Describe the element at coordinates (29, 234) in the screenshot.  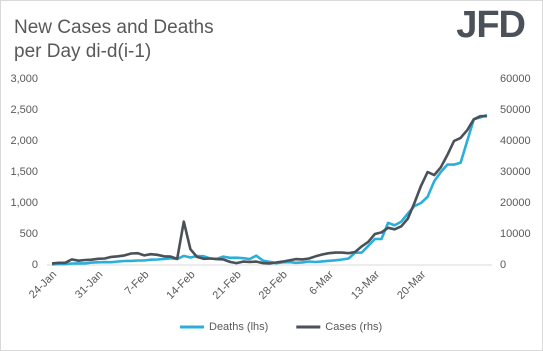
I see `y-tick-label: 500` at that location.